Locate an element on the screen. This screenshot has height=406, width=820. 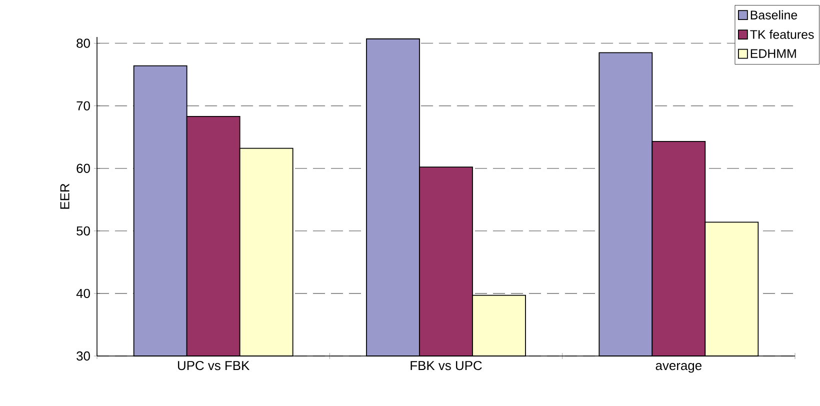
y-tick-label: 60 is located at coordinates (83, 168).